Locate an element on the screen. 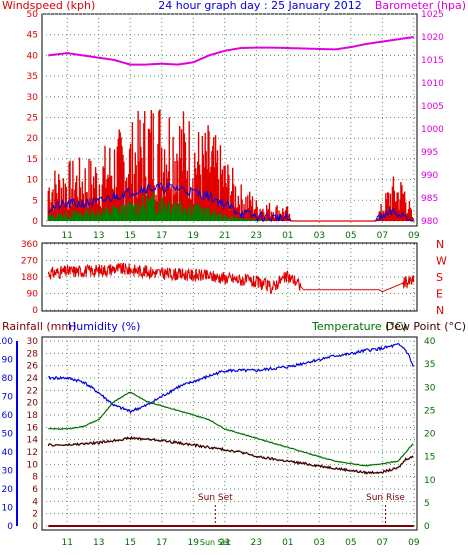 The image size is (468, 555). humidity-axis-label: Humidity (%) is located at coordinates (104, 326).